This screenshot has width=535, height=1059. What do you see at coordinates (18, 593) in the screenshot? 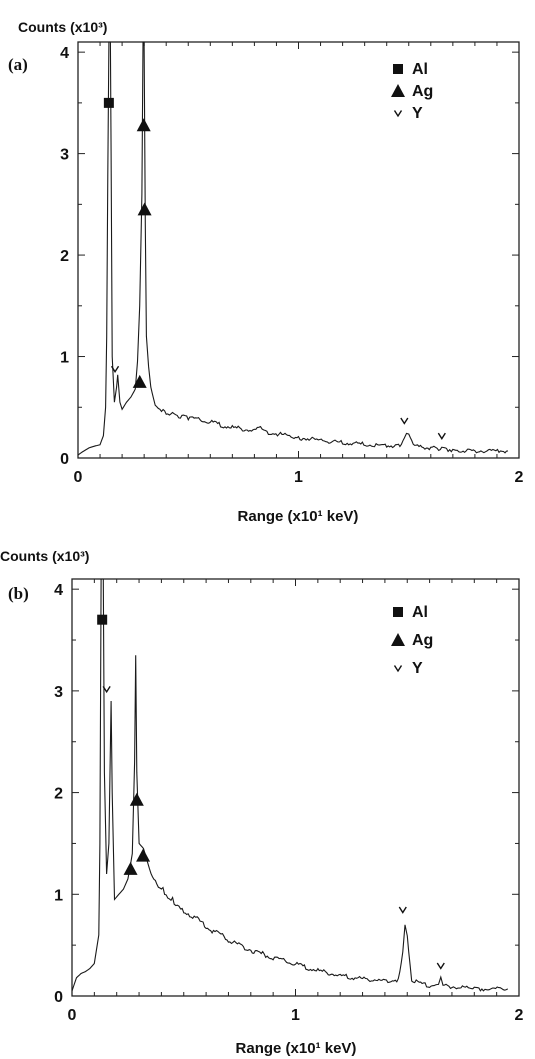
I see `panel-label: (b)` at bounding box center [18, 593].